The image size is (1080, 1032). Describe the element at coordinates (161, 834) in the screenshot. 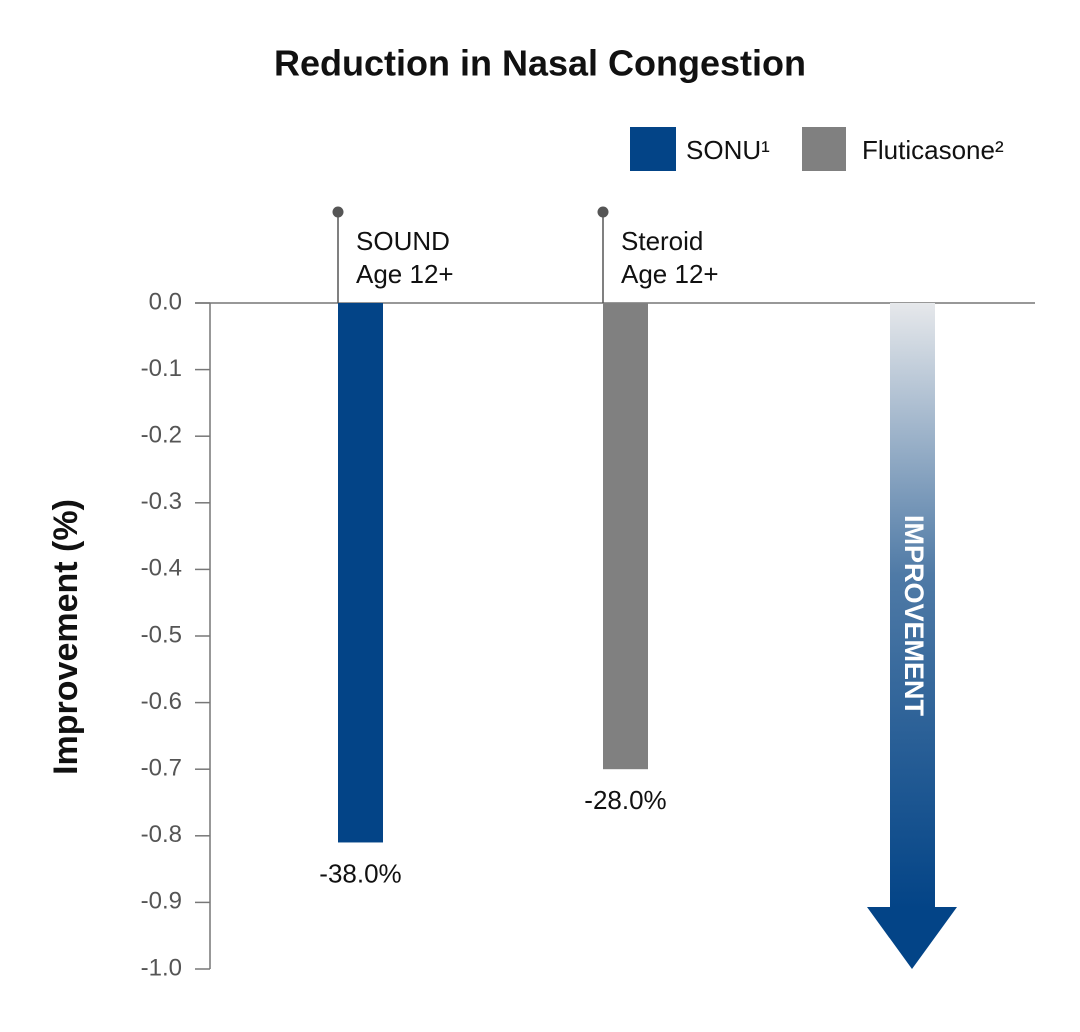

I see `y-tick-label: -0.8` at that location.